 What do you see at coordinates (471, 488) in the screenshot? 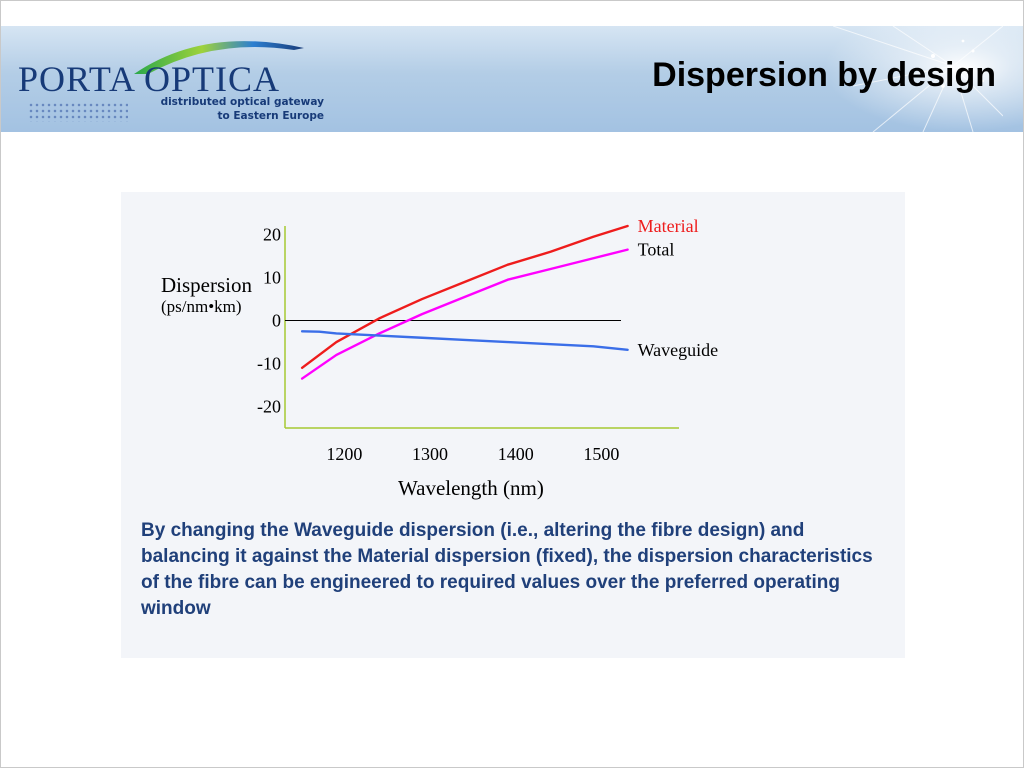
I see `x-axis-title: Wavelength (nm)` at bounding box center [471, 488].